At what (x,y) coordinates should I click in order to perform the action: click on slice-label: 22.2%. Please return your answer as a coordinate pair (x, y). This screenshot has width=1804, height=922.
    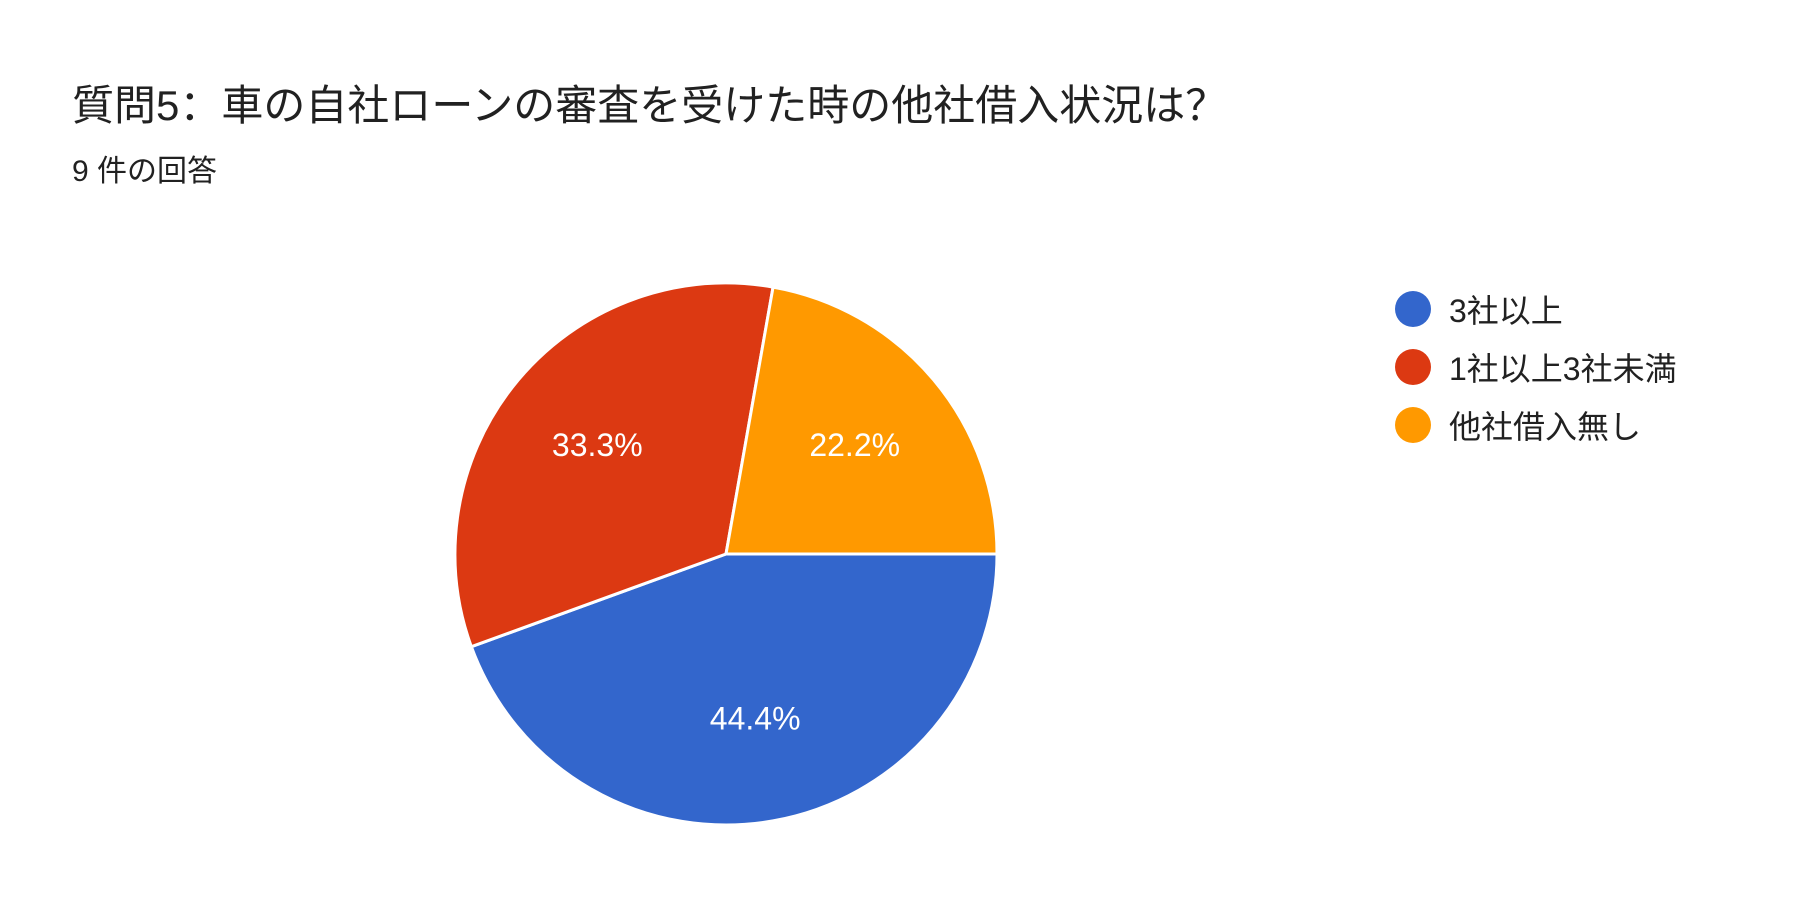
    Looking at the image, I should click on (854, 445).